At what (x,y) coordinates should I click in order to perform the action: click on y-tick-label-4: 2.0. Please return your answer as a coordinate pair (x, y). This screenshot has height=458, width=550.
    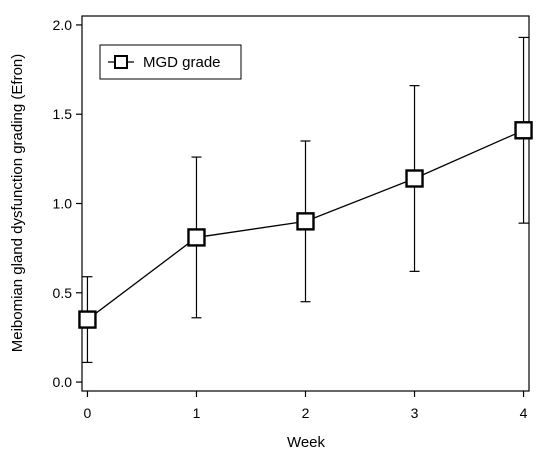
    Looking at the image, I should click on (63, 25).